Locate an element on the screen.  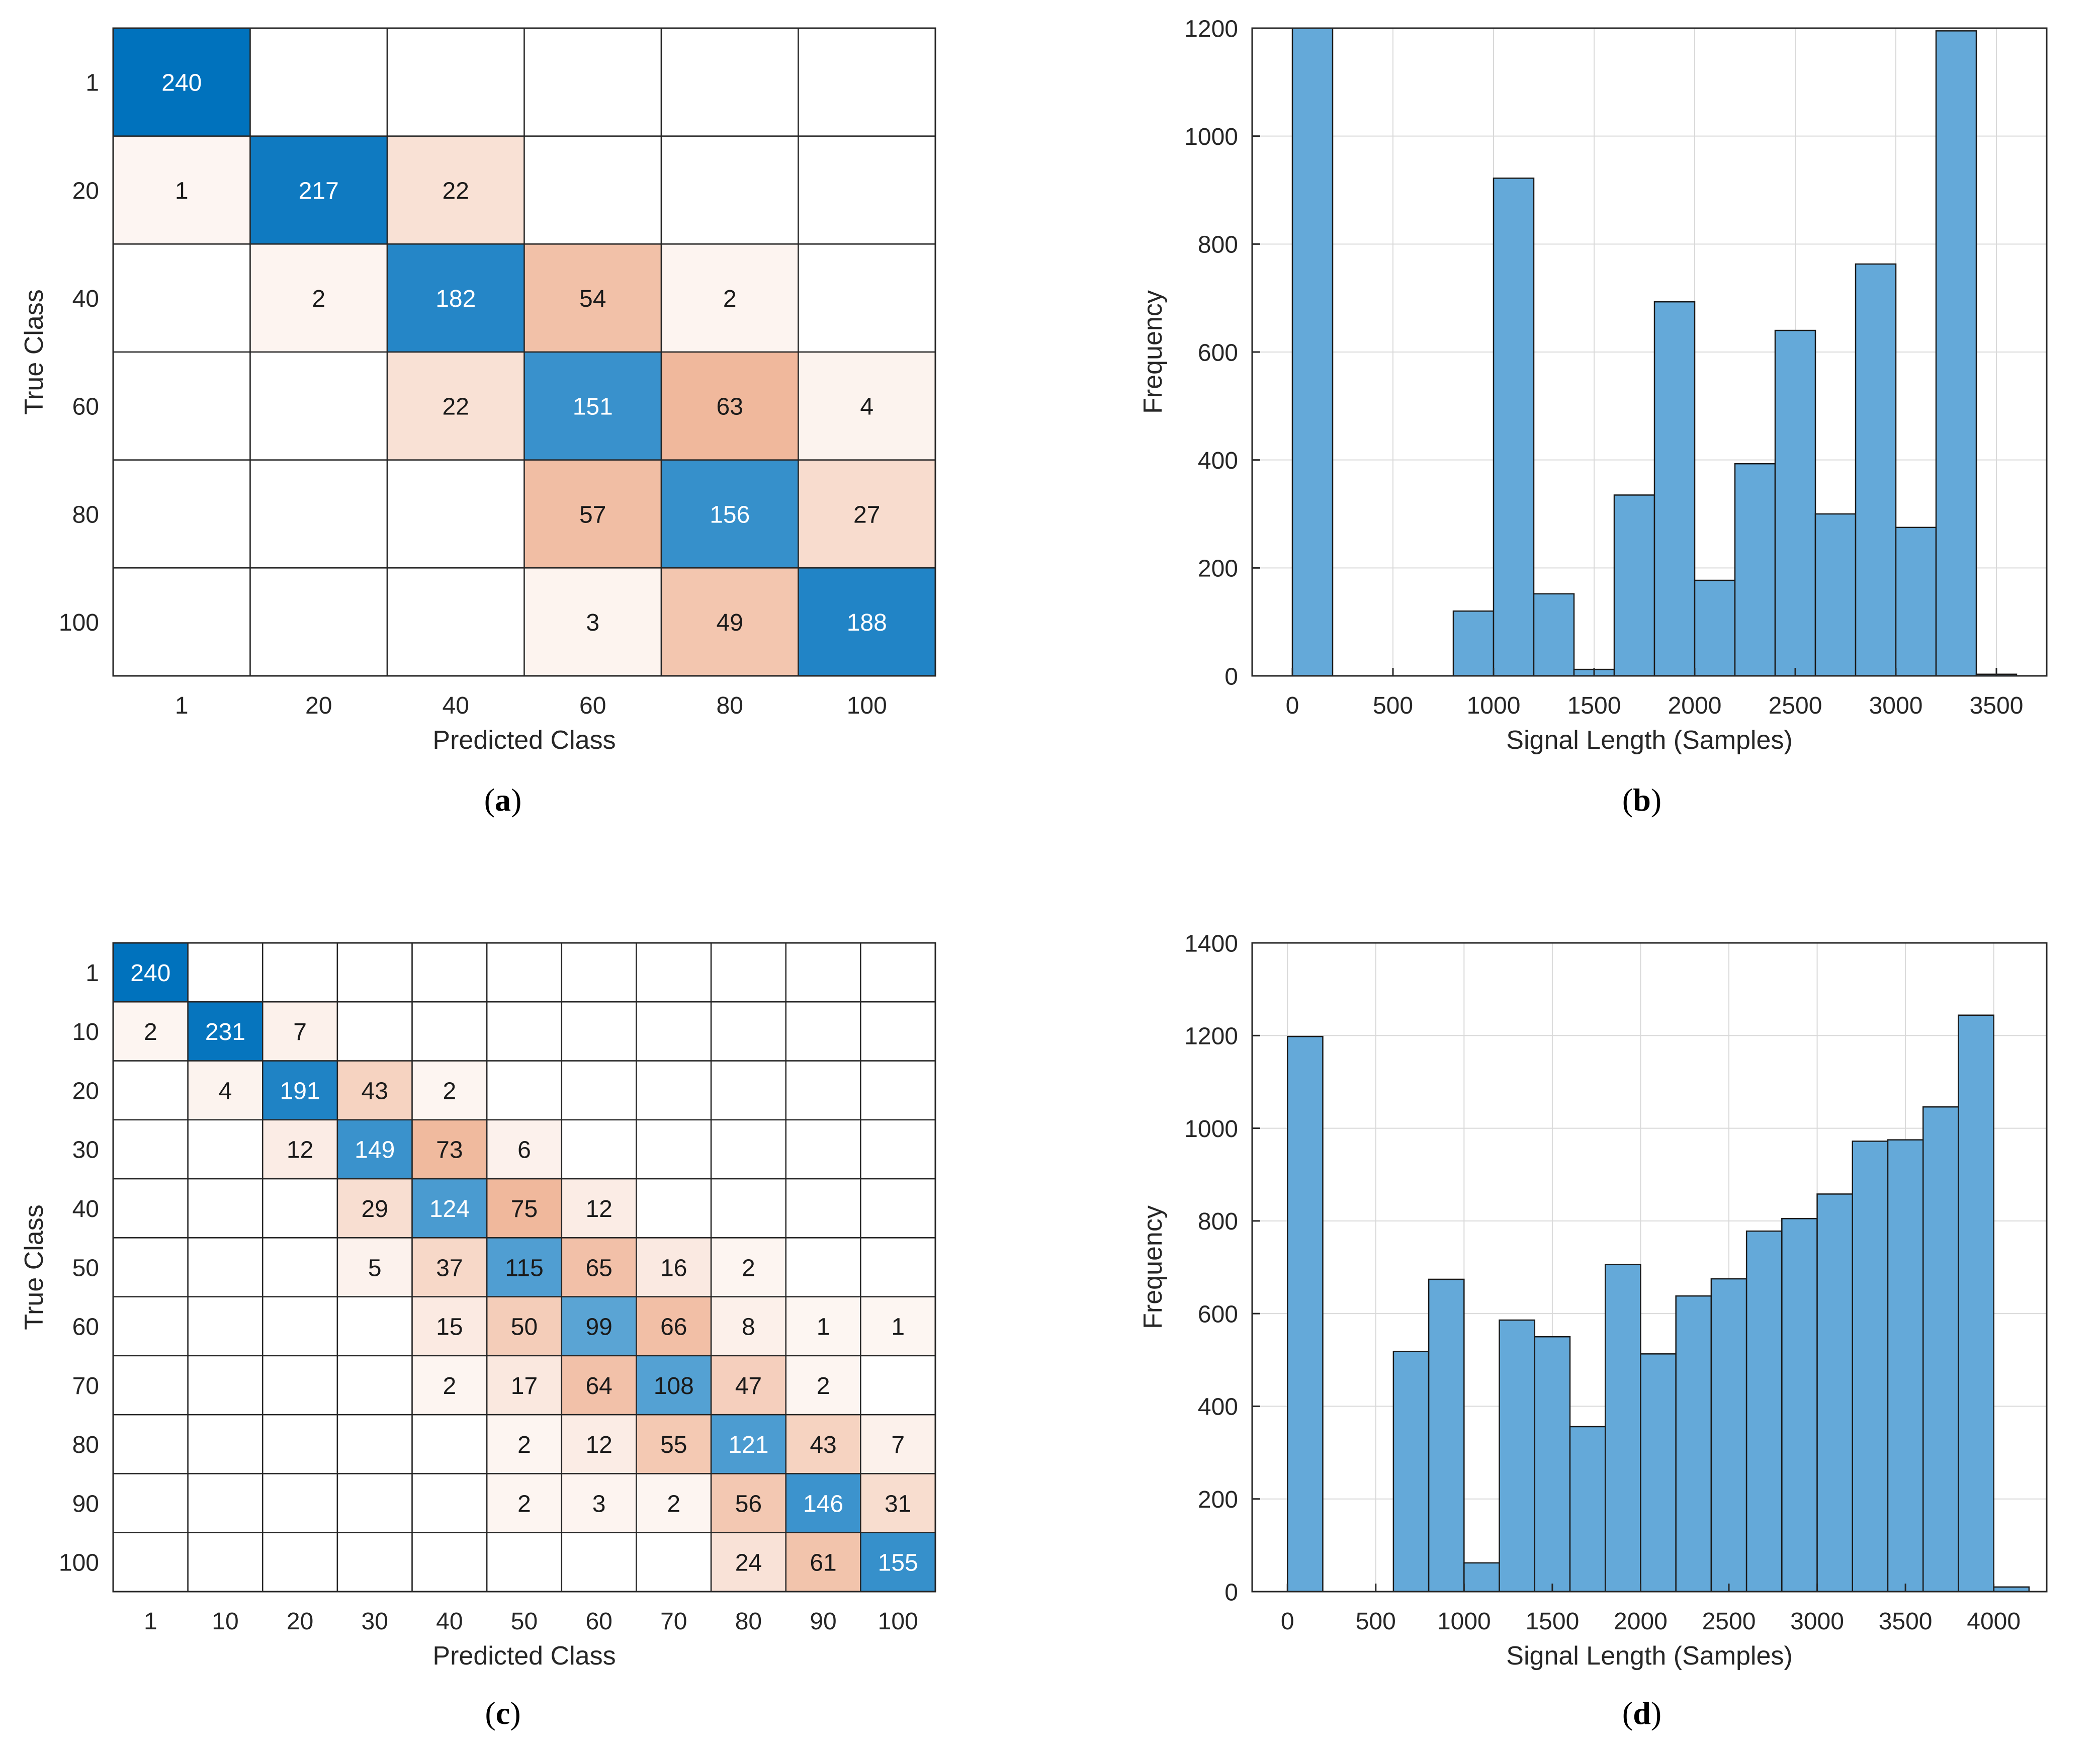
cell-value: 182 is located at coordinates (455, 299).